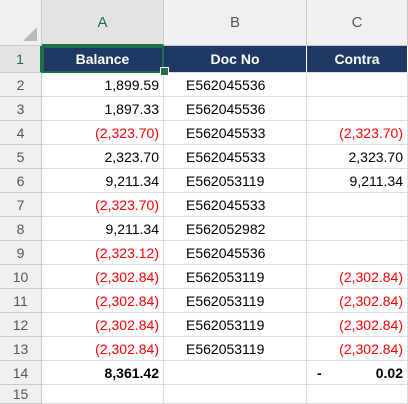  Describe the element at coordinates (21, 23) in the screenshot. I see `select-all-corner` at that location.